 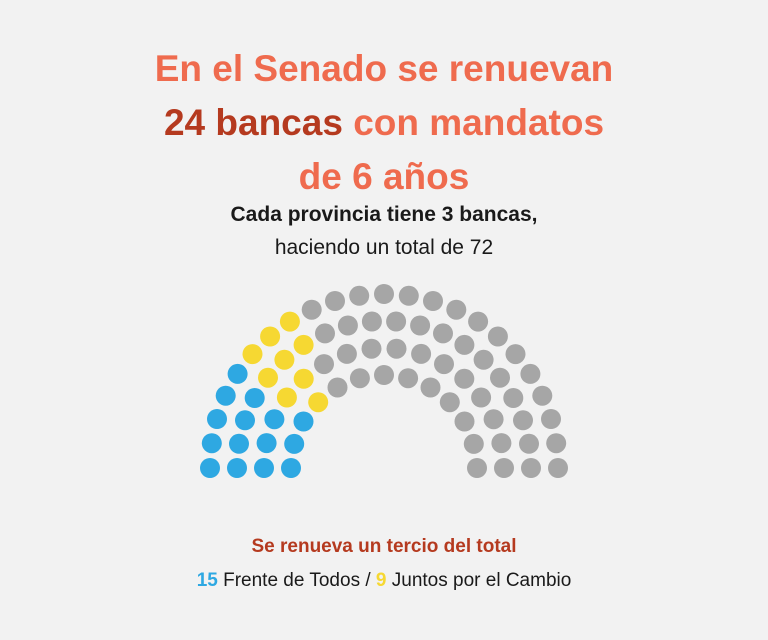 What do you see at coordinates (384, 546) in the screenshot?
I see `footer-headline: Se renueva un tercio del total` at bounding box center [384, 546].